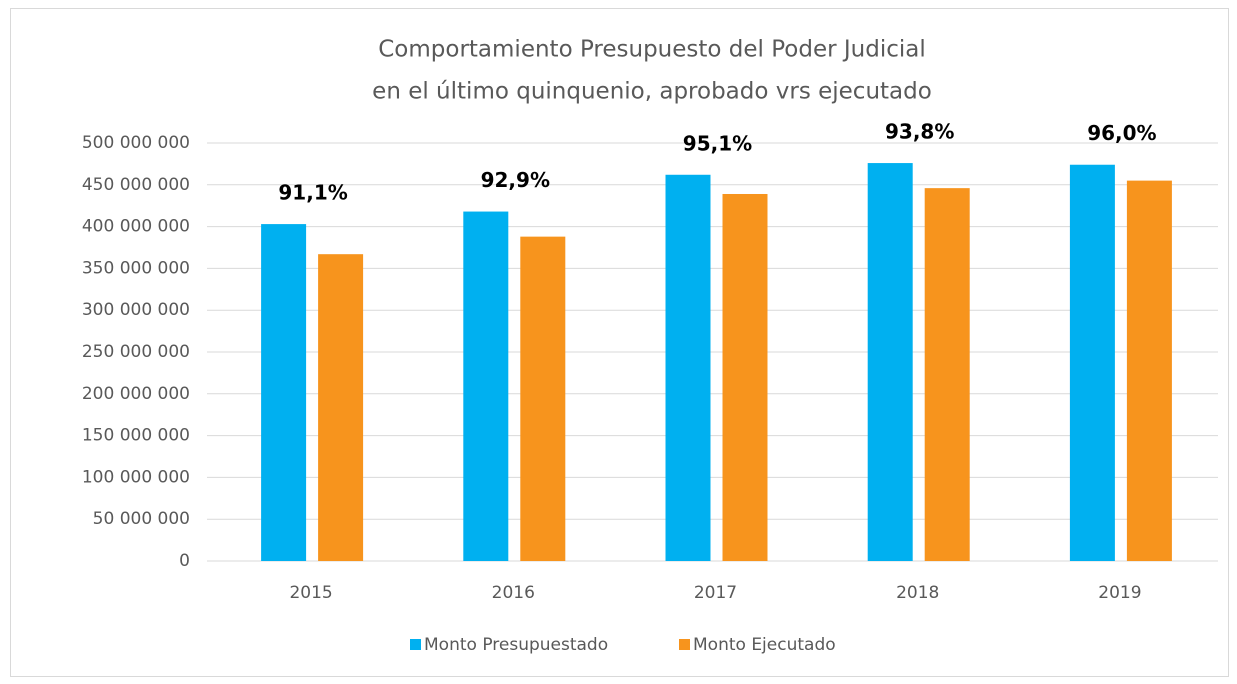 The height and width of the screenshot is (684, 1237). Describe the element at coordinates (141, 519) in the screenshot. I see `y-tick-label: 50 000 000` at that location.